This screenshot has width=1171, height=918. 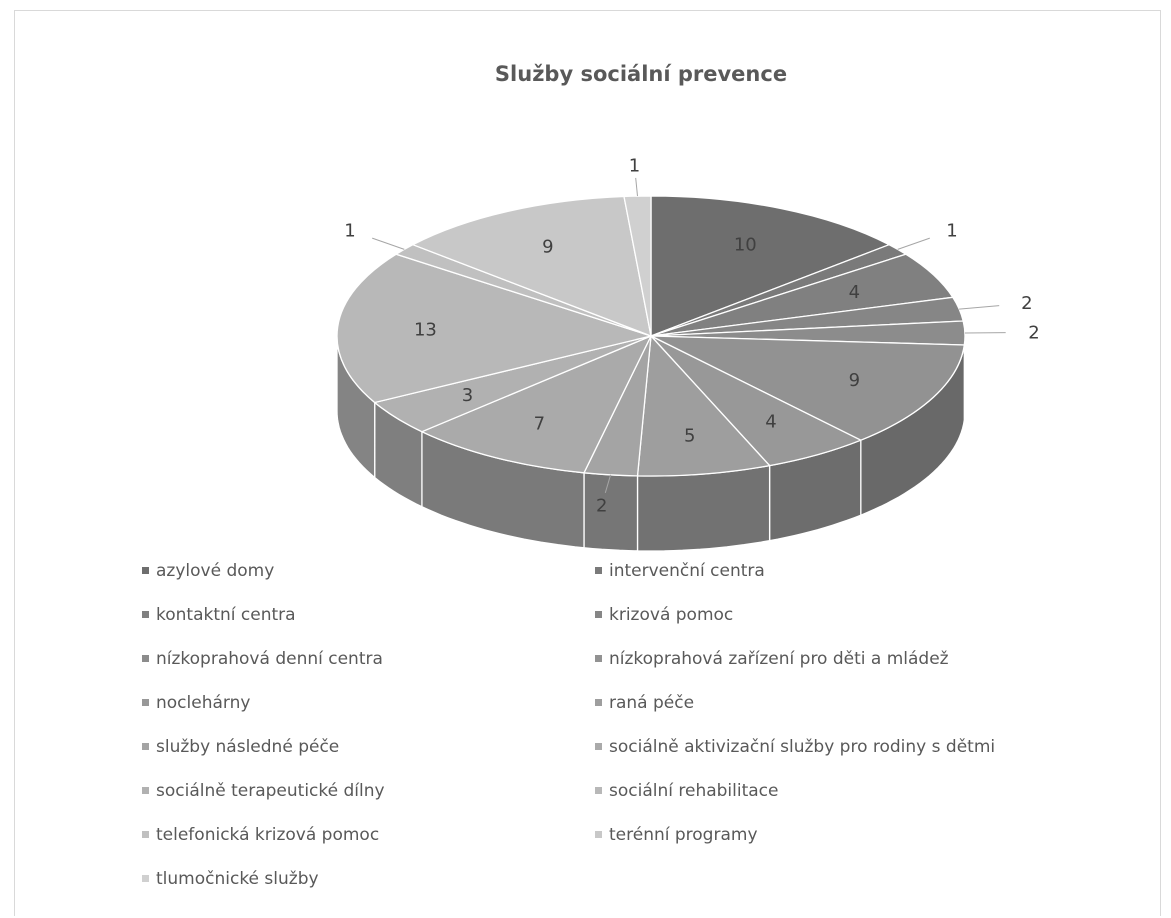 What do you see at coordinates (601, 505) in the screenshot?
I see `data-label-8: 2` at bounding box center [601, 505].